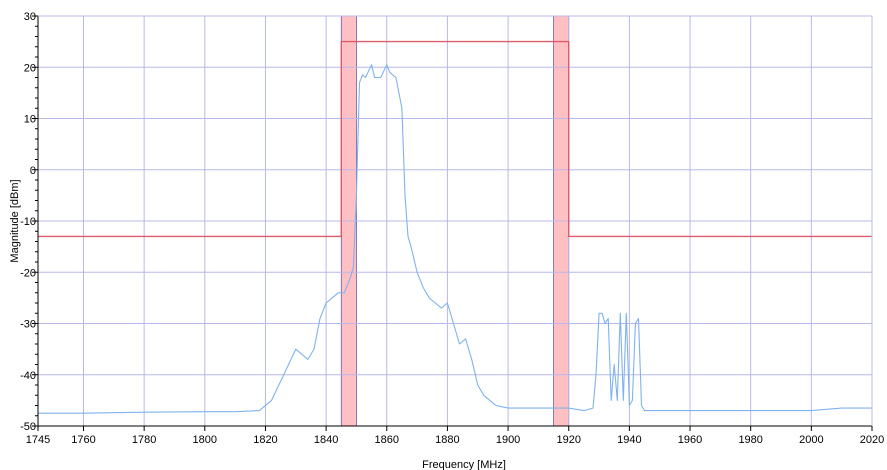  What do you see at coordinates (690, 440) in the screenshot?
I see `x-tick-label-11: 1960` at bounding box center [690, 440].